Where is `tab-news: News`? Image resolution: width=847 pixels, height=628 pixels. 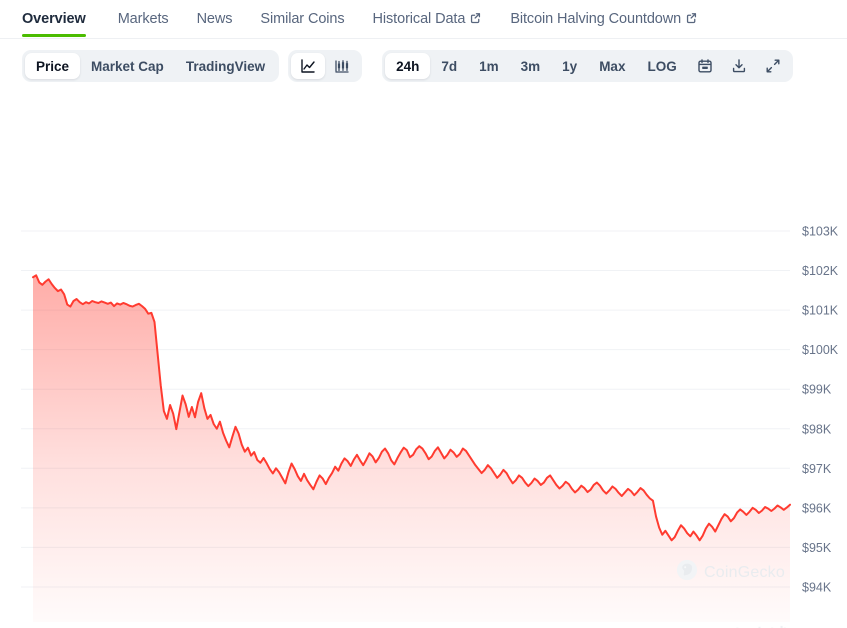 tab-news: News is located at coordinates (215, 18).